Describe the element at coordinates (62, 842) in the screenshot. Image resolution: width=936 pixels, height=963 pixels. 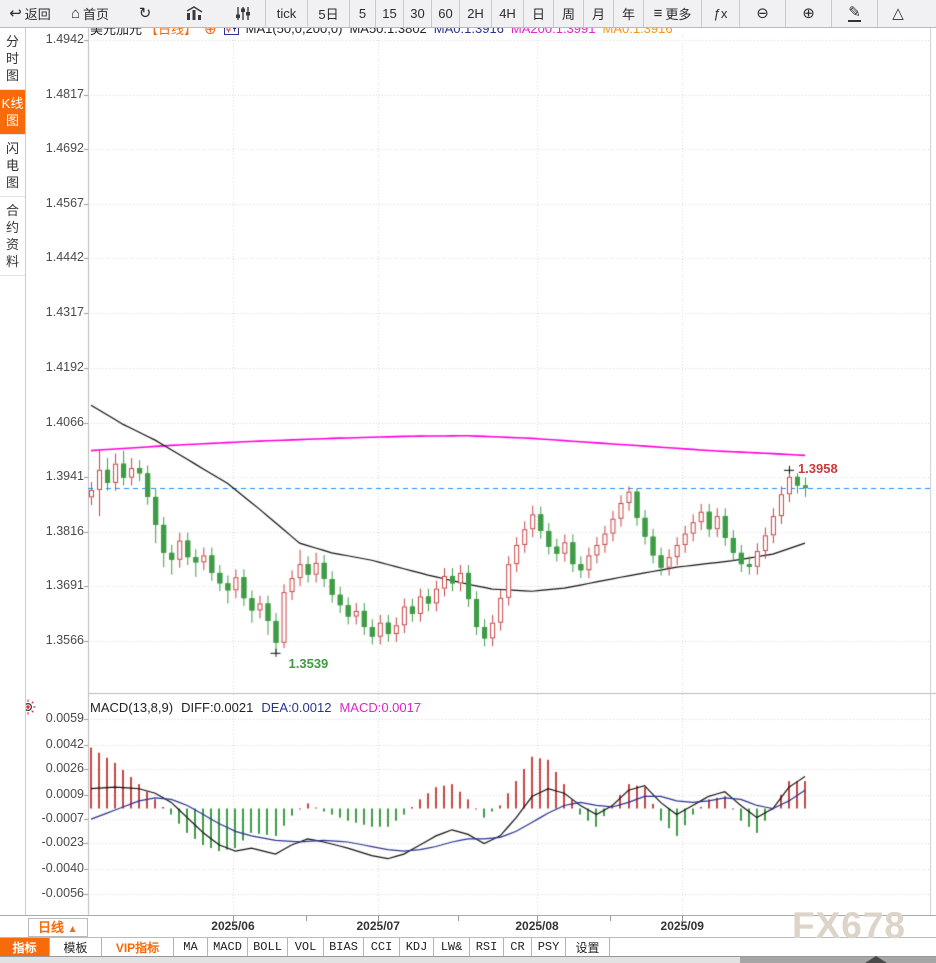
I see `macd-axis-label: -0.0023` at that location.